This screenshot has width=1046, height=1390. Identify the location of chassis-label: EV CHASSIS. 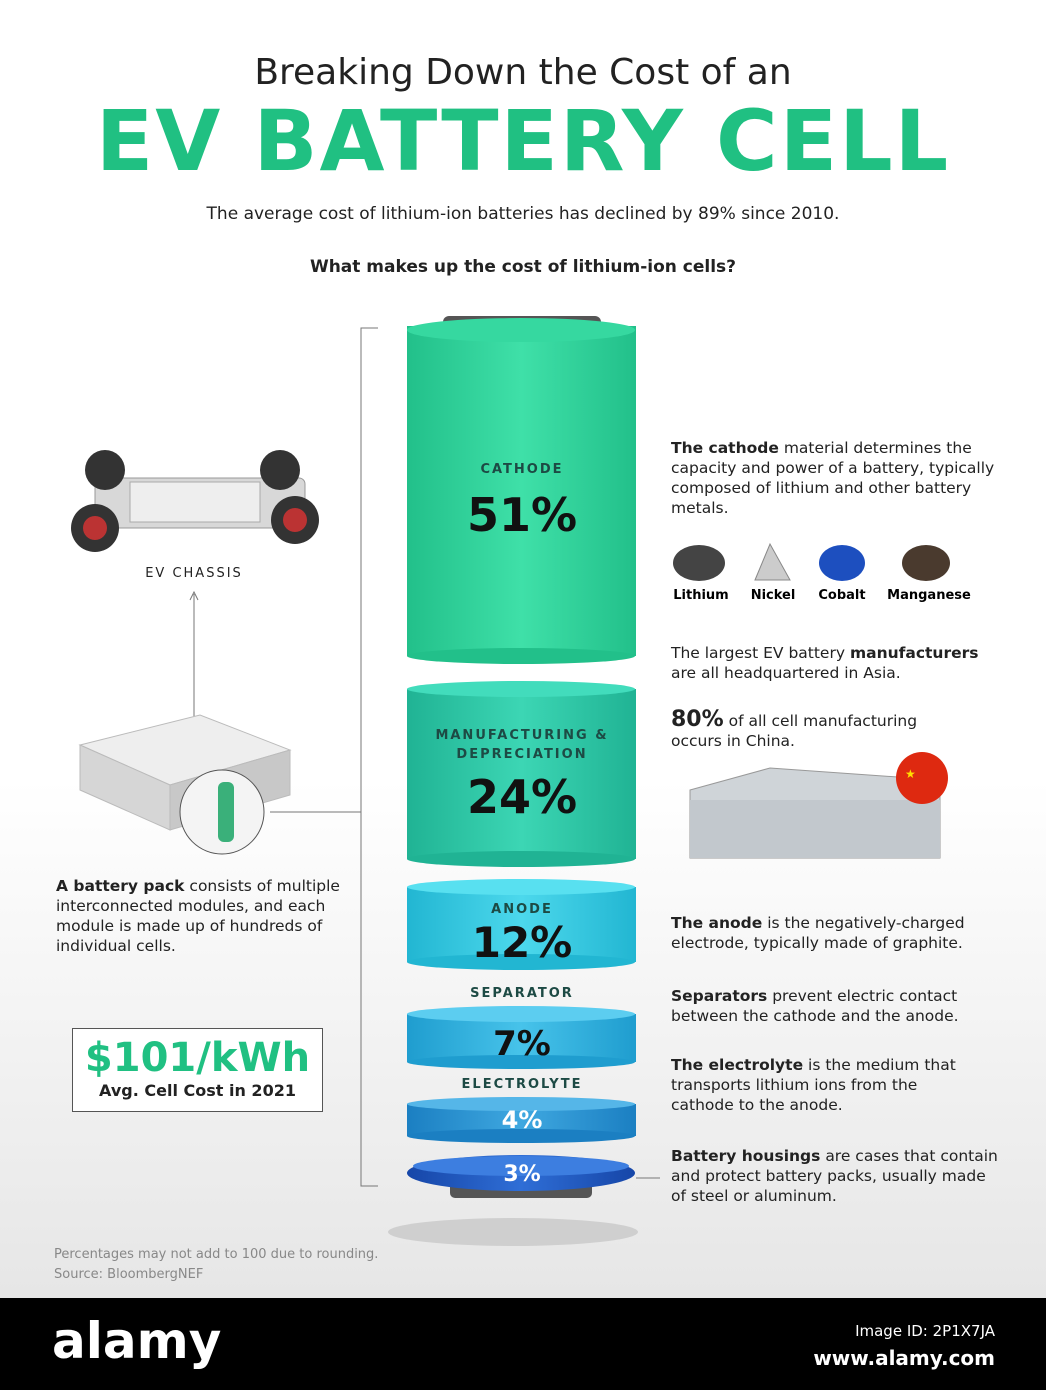
(194, 573).